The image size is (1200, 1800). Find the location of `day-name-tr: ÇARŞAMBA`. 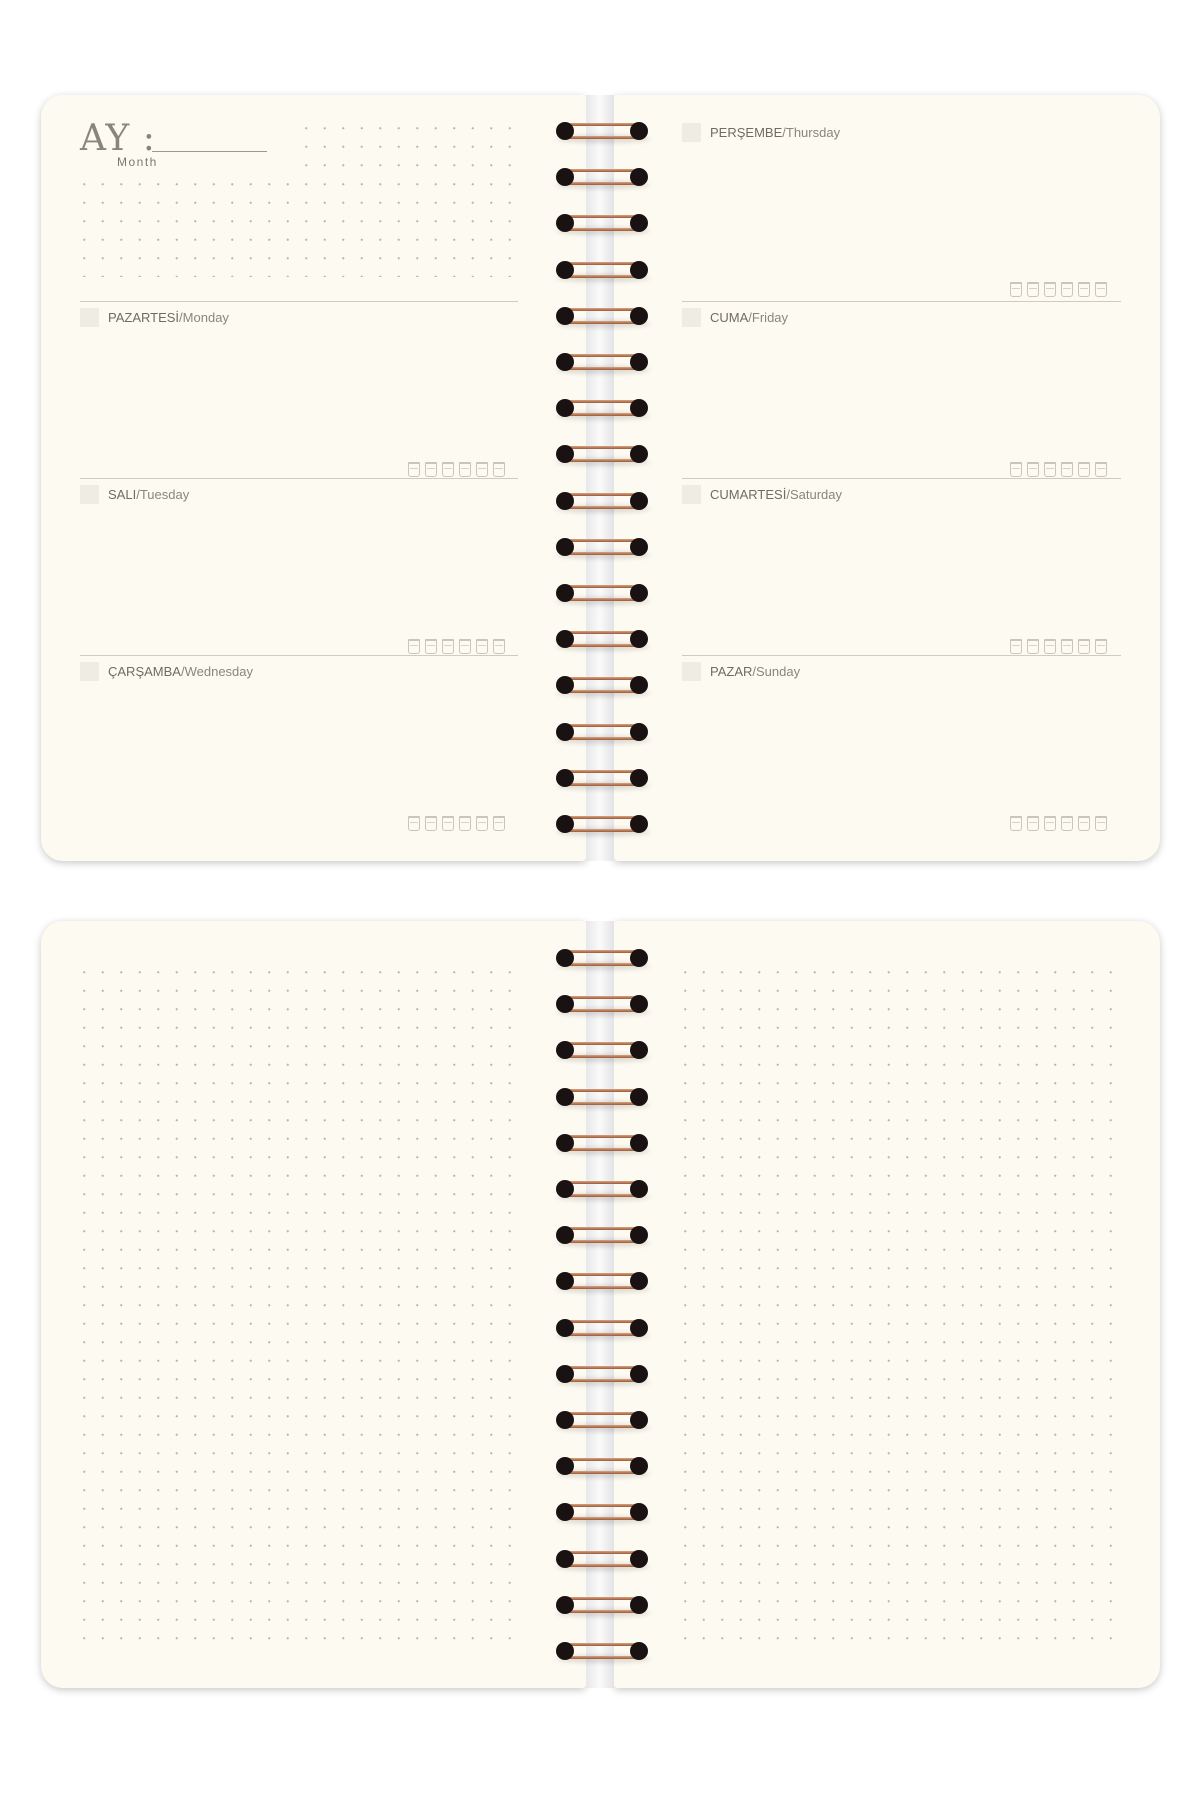

day-name-tr: ÇARŞAMBA is located at coordinates (144, 671).